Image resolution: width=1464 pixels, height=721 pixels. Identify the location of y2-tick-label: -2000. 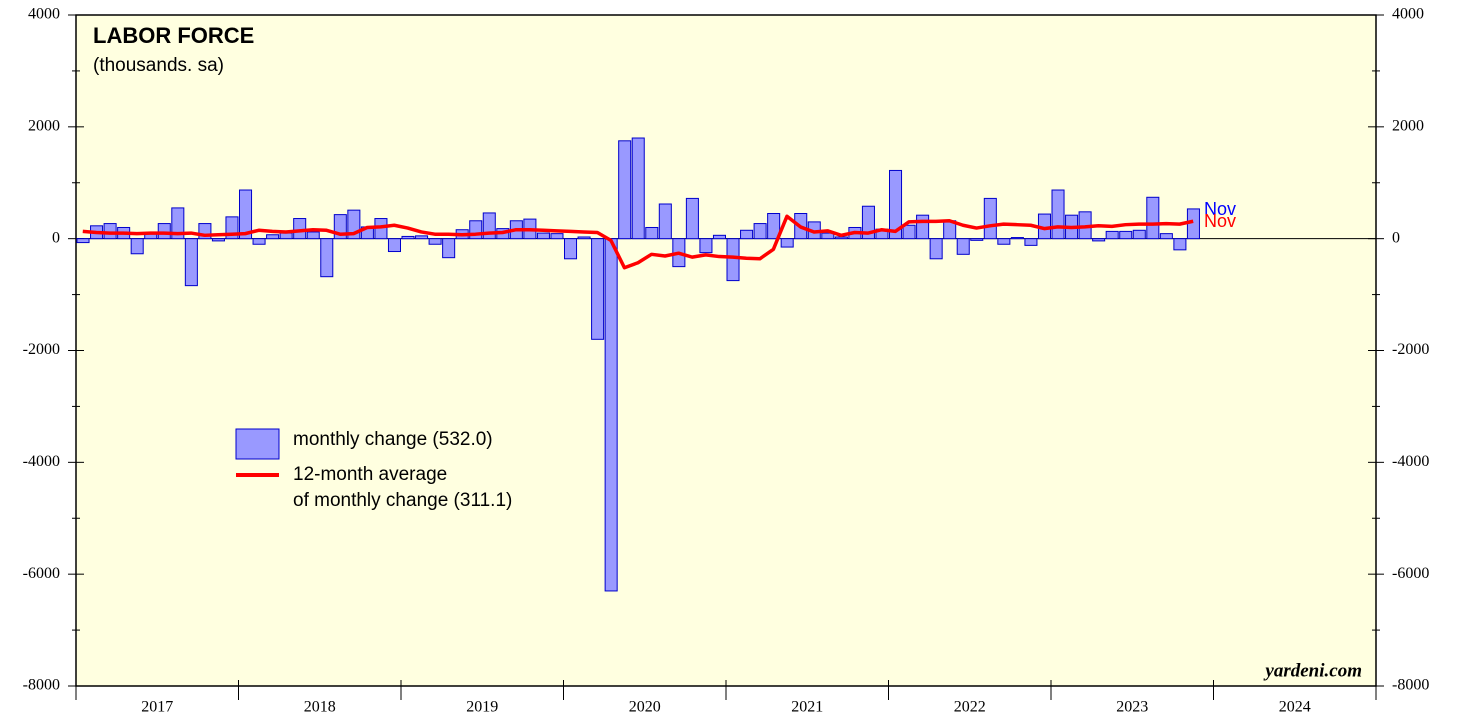
(1410, 349).